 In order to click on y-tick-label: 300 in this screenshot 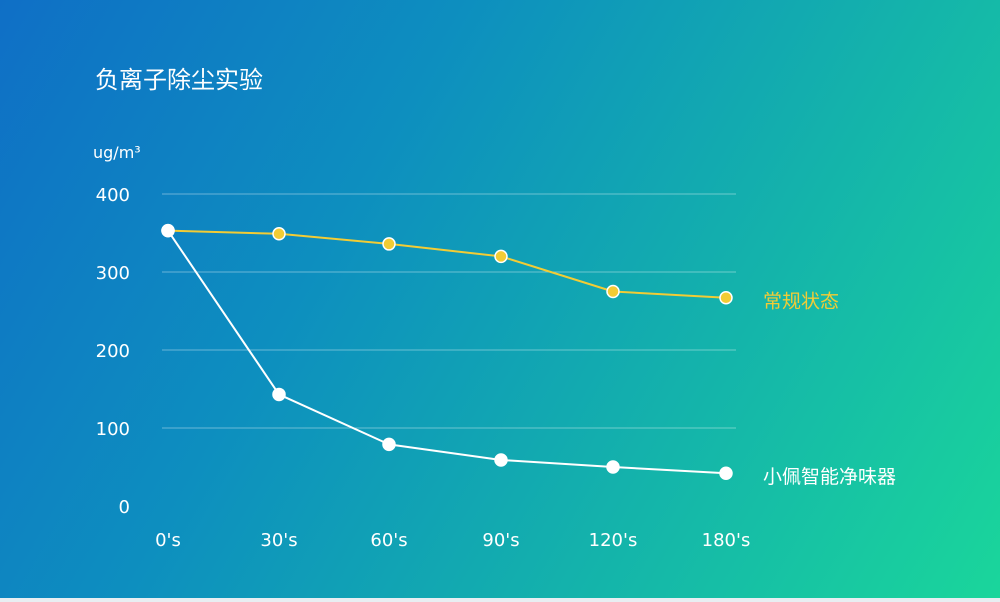, I will do `click(113, 273)`.